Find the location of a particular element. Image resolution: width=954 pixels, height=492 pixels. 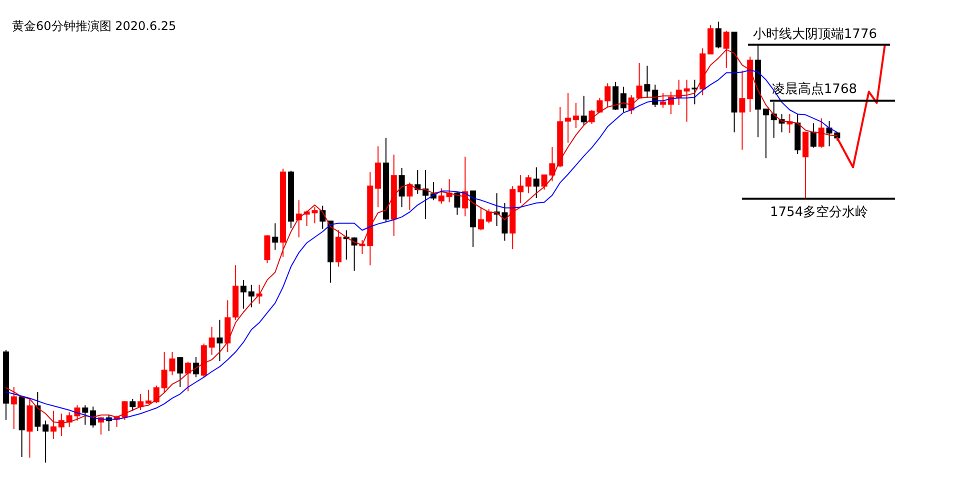

ref-line-label: 小时线大阴顶端1776 is located at coordinates (814, 34).